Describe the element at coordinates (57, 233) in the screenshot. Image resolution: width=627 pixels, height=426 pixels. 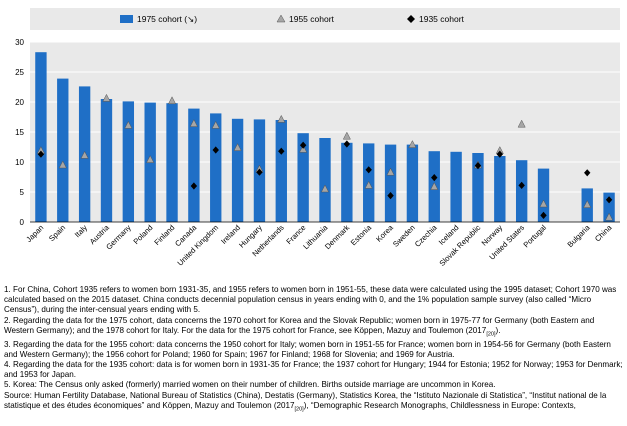
I see `x-tick-label: Spain` at that location.